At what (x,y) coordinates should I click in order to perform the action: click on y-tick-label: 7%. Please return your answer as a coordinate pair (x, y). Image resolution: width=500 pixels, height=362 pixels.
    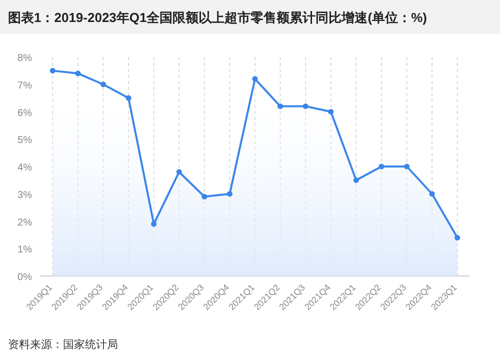
    Looking at the image, I should click on (25, 86).